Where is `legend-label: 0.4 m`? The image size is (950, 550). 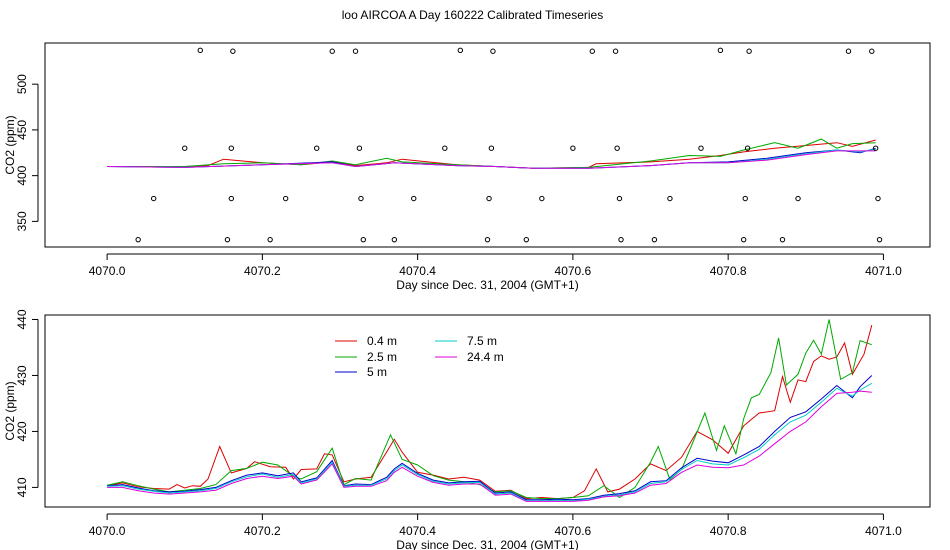 legend-label: 0.4 m is located at coordinates (382, 341).